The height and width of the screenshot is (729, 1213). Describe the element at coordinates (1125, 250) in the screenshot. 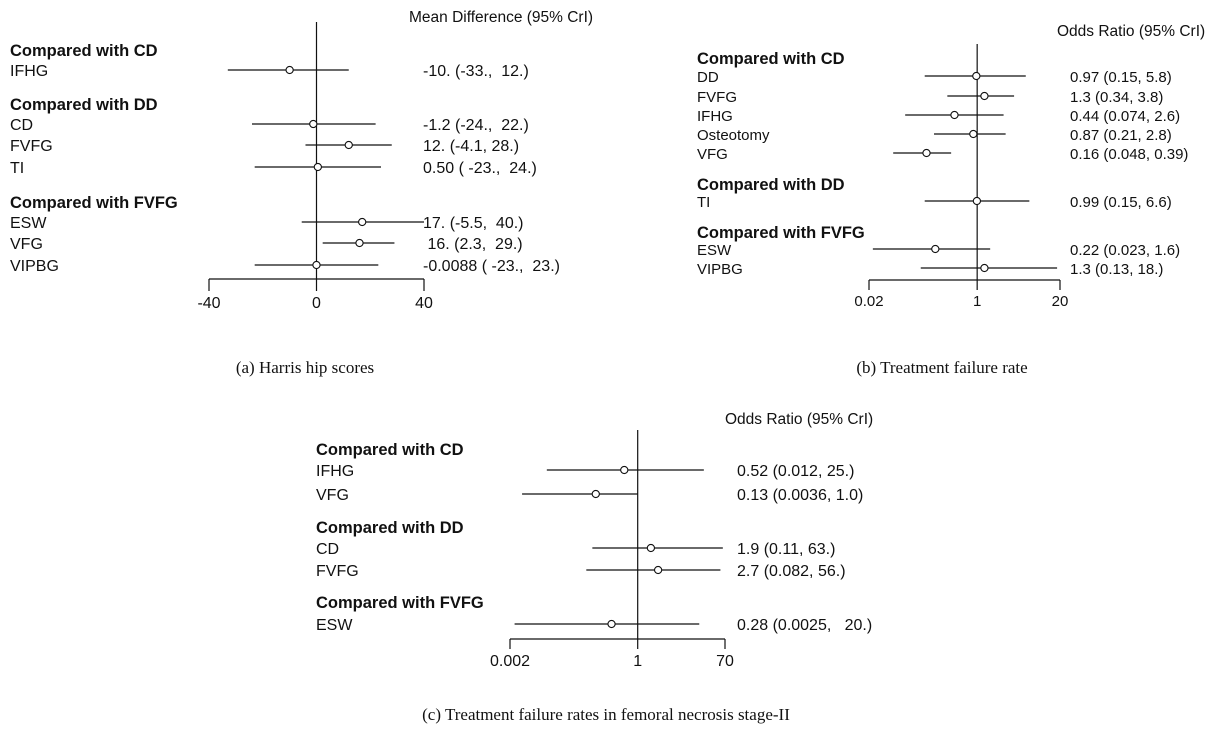

I see `ci-value-text: 0.22 (0.023, 1.6)` at that location.